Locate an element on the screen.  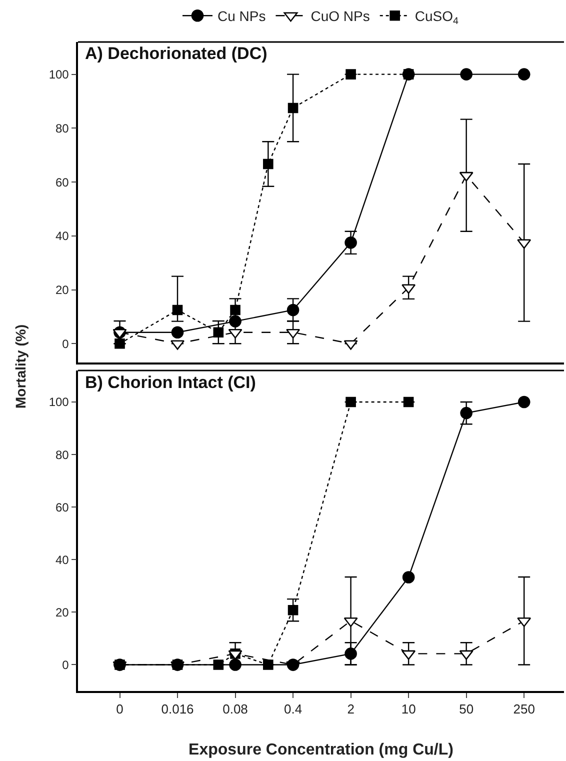
legend-label: Cu NPs is located at coordinates (242, 16).